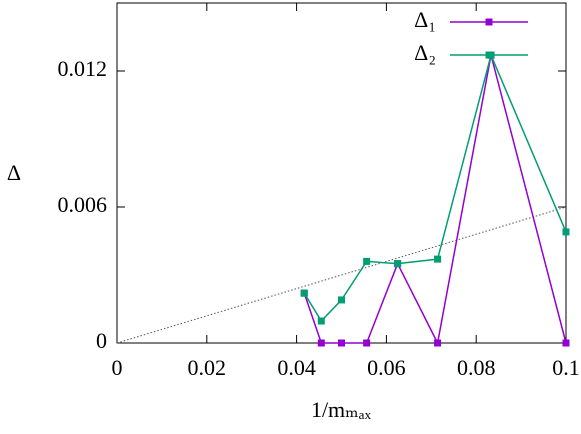  I want to click on x-tick-label: 0.1, so click(566, 367).